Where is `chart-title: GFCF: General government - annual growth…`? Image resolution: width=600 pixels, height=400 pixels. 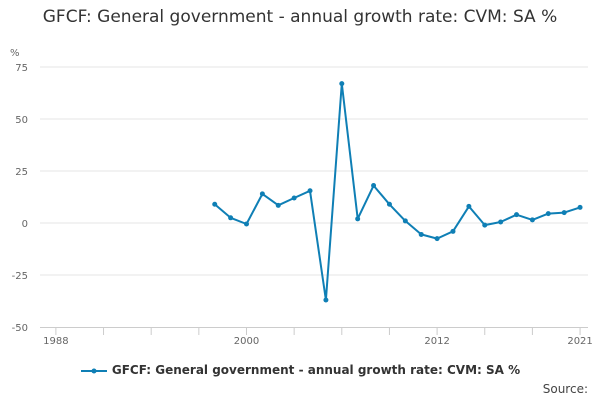 chart-title: GFCF: General government - annual growth… is located at coordinates (300, 17).